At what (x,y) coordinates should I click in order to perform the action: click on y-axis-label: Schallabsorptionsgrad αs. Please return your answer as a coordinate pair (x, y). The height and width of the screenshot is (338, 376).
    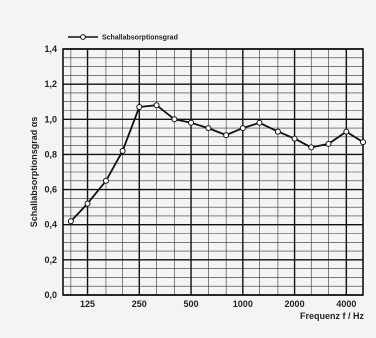
    Looking at the image, I should click on (34, 172).